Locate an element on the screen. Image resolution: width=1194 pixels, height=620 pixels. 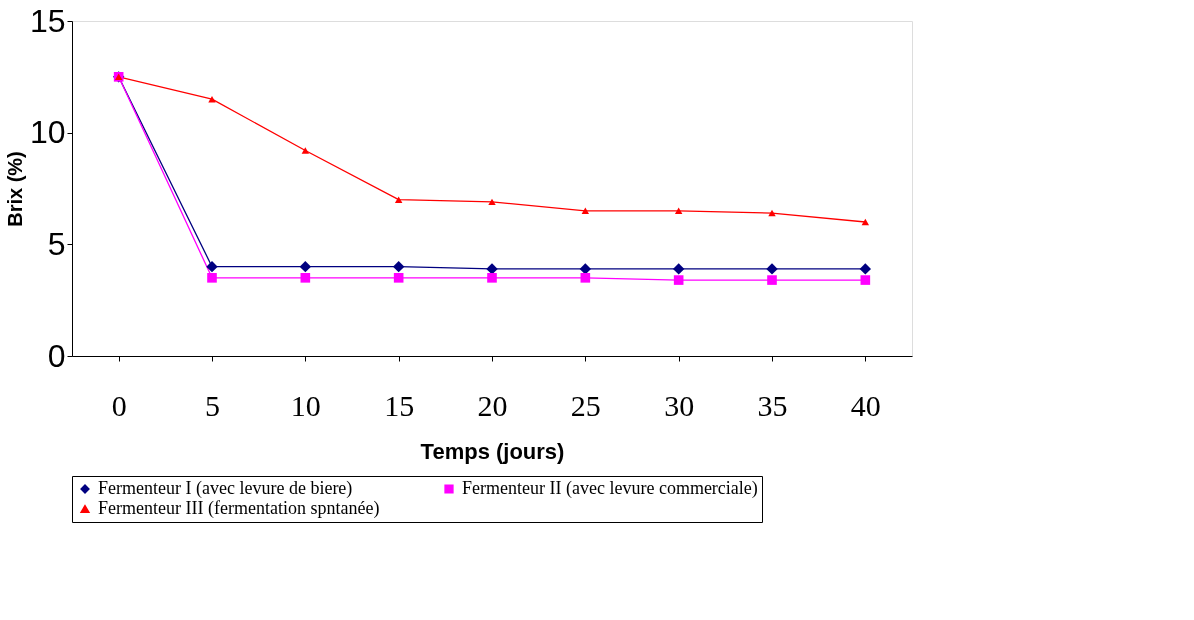
y-axis-title: Brix (%) is located at coordinates (14, 189).